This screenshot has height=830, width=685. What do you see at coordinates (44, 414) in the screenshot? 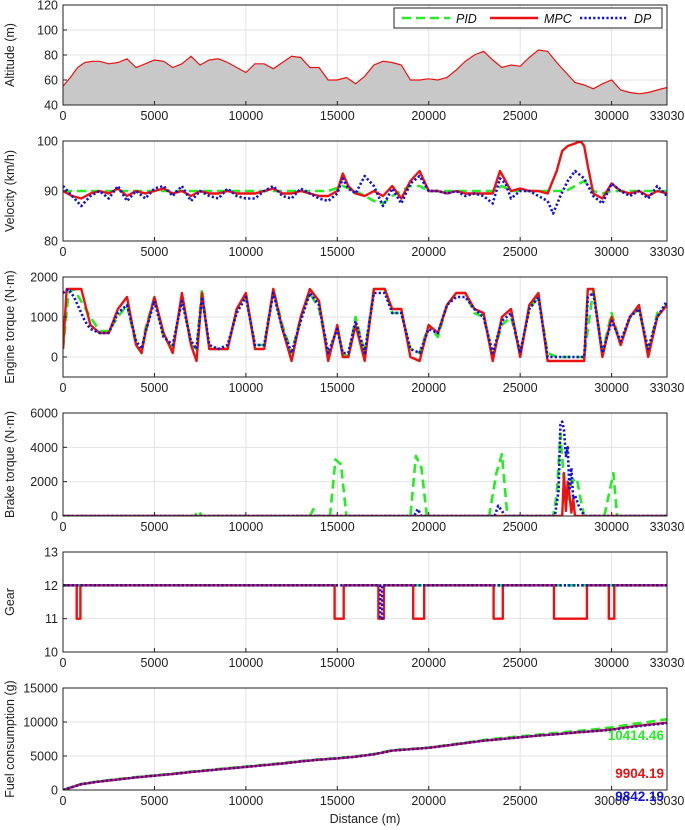
I see `y-tick-label: 6000` at bounding box center [44, 414].